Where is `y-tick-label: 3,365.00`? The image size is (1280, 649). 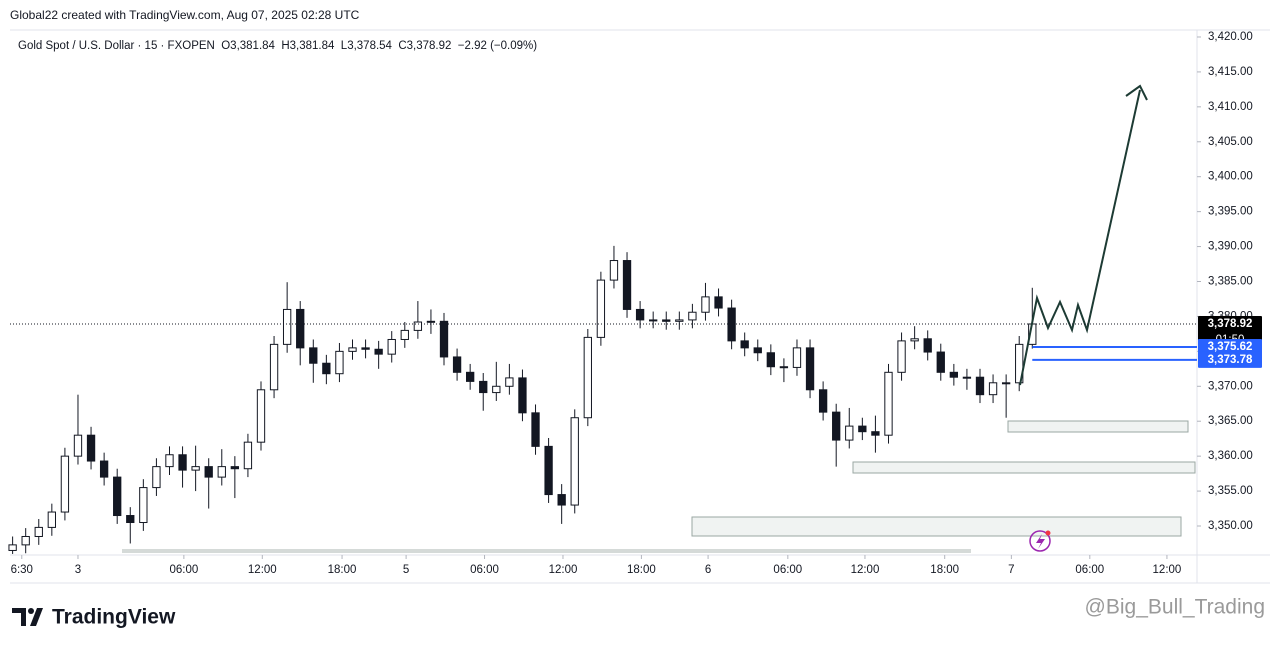
y-tick-label: 3,365.00 is located at coordinates (1230, 421).